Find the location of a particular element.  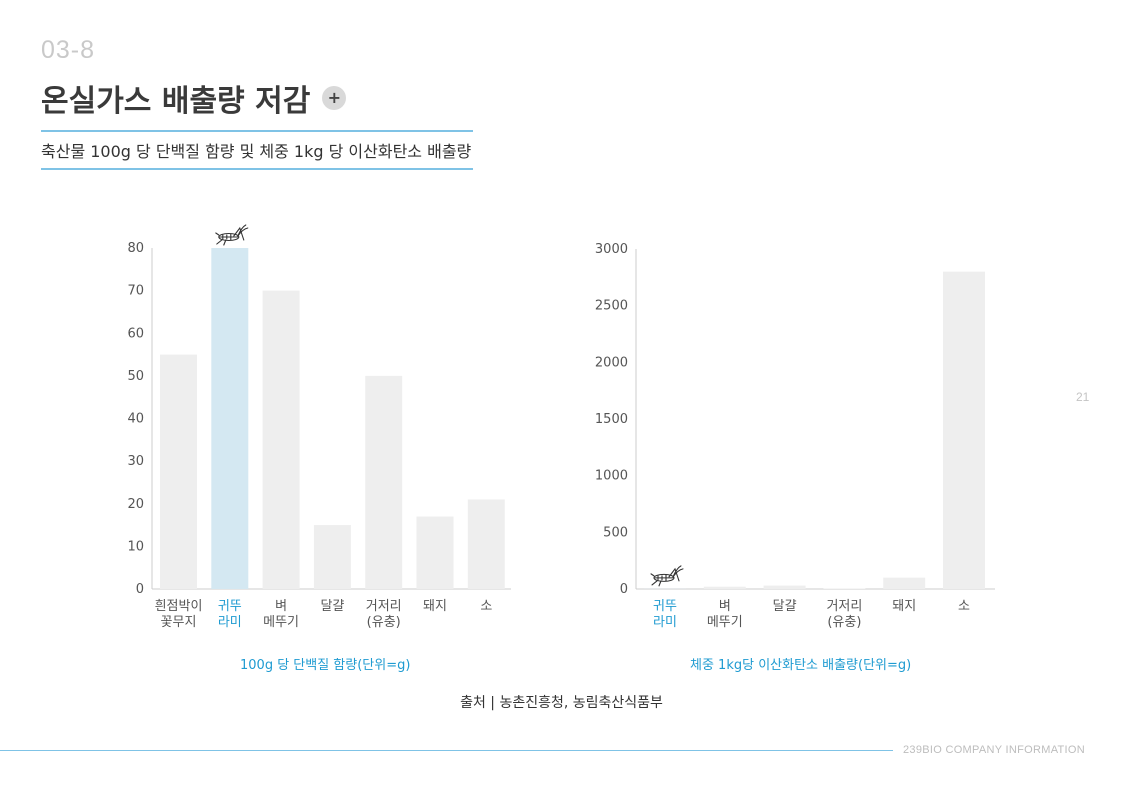

protein-x-tick-label: 흰점박이 is located at coordinates (179, 606).